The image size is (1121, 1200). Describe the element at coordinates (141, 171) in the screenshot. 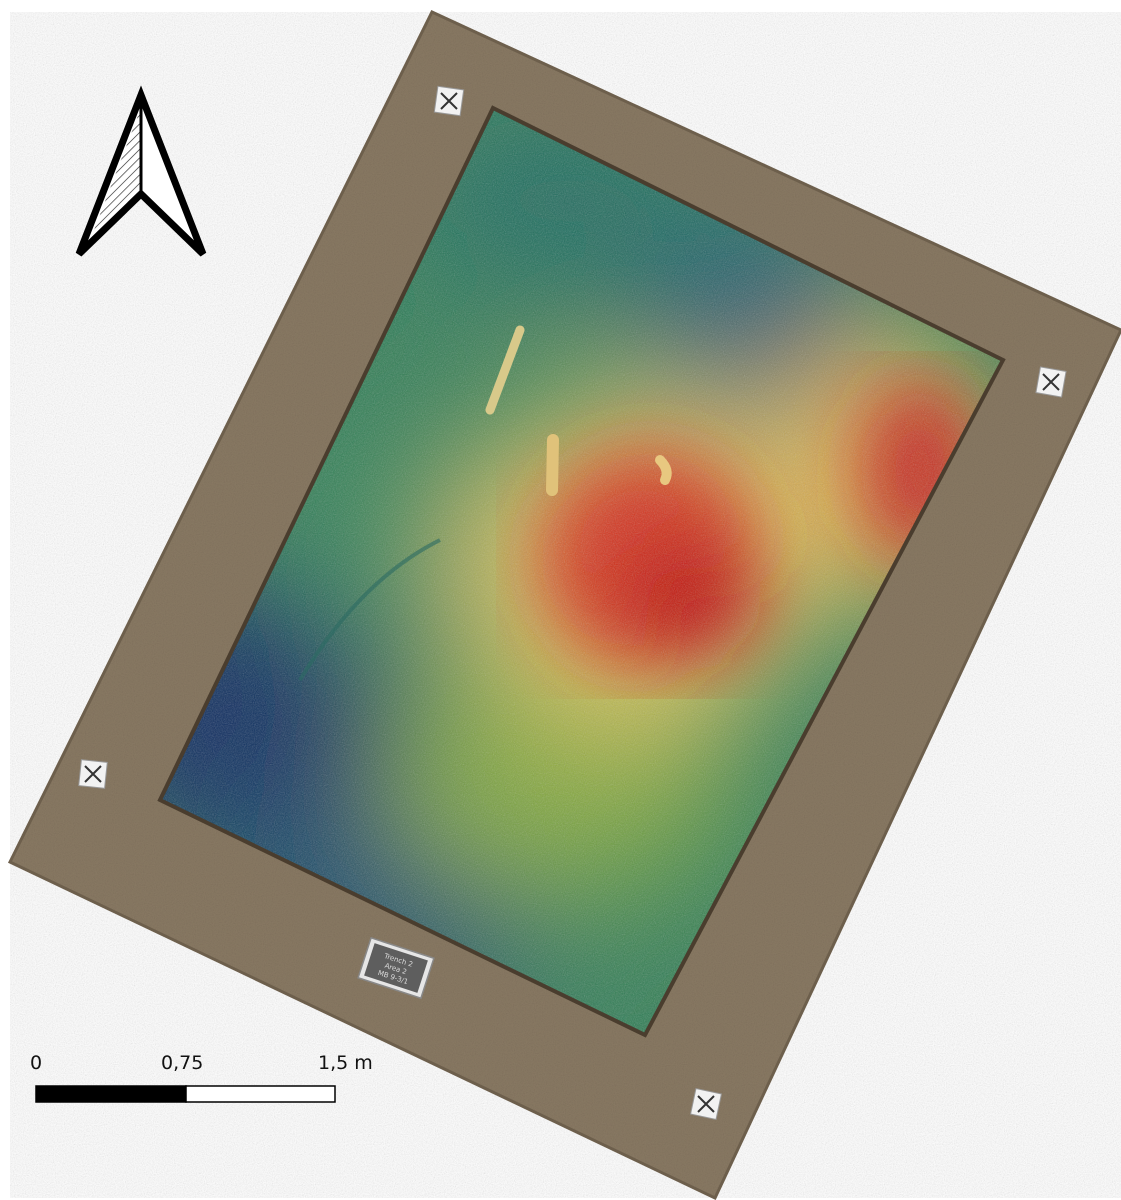

I see `north-arrow-icon` at that location.